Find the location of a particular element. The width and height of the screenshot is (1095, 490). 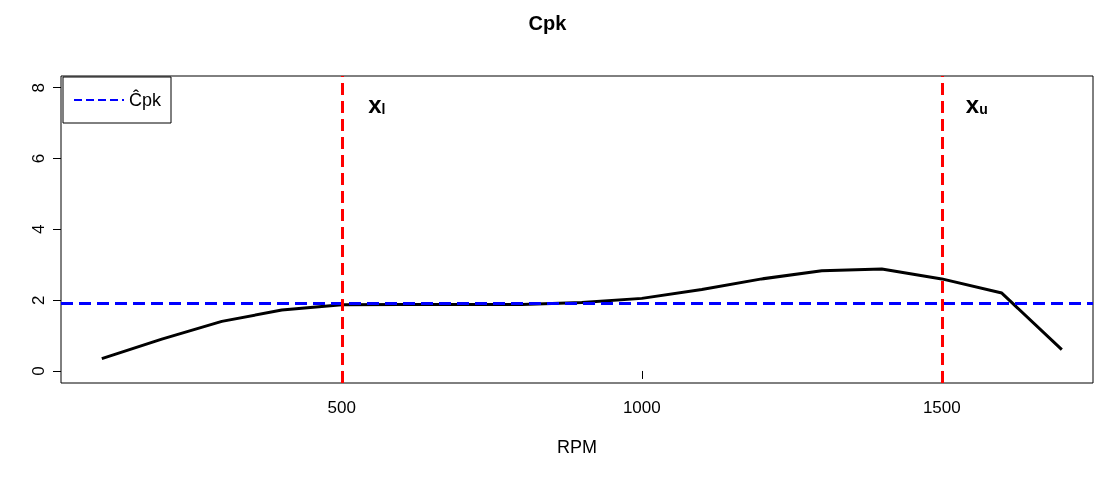

ref-line-label: xl is located at coordinates (377, 104).